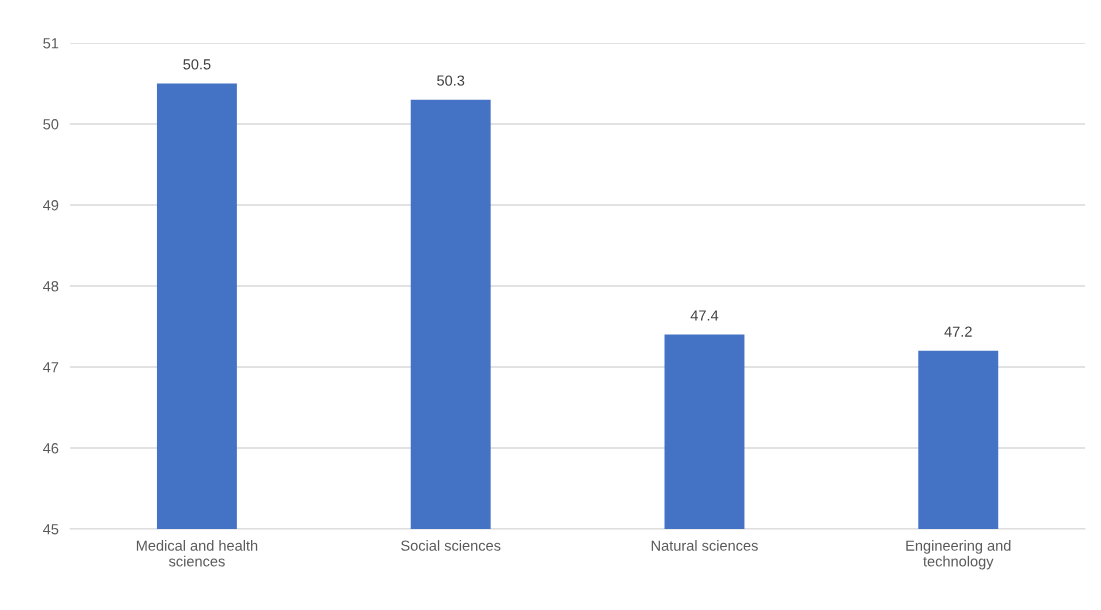 This screenshot has height=610, width=1101. What do you see at coordinates (704, 545) in the screenshot?
I see `x-tick-label: Natural sciences` at bounding box center [704, 545].